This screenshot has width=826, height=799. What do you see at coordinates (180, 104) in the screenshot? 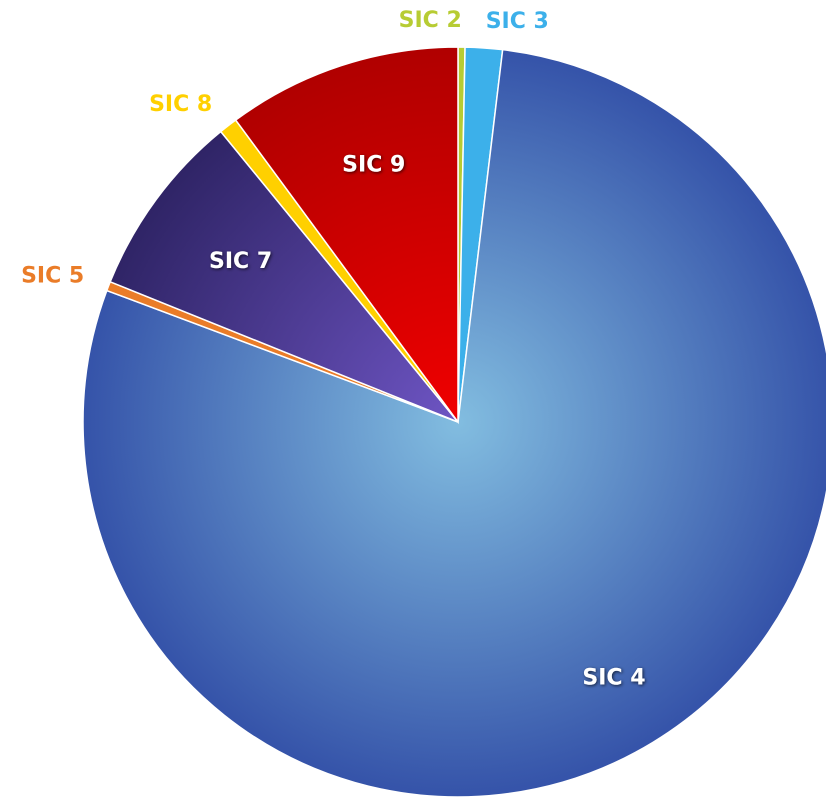
I see `slice-label: SIC 8` at bounding box center [180, 104].